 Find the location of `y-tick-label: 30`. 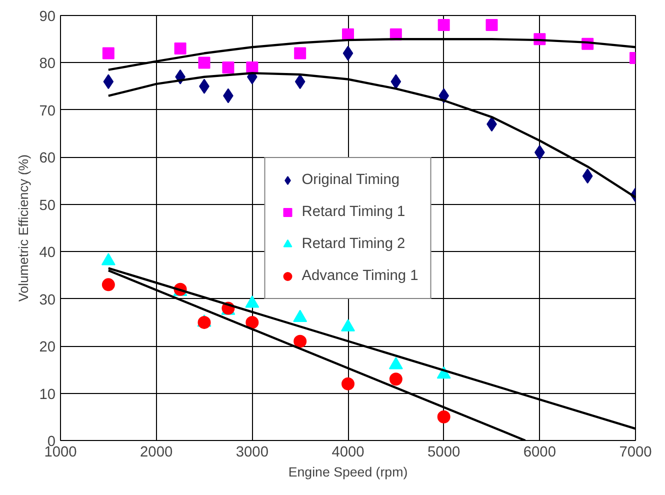

y-tick-label: 30 is located at coordinates (47, 300).